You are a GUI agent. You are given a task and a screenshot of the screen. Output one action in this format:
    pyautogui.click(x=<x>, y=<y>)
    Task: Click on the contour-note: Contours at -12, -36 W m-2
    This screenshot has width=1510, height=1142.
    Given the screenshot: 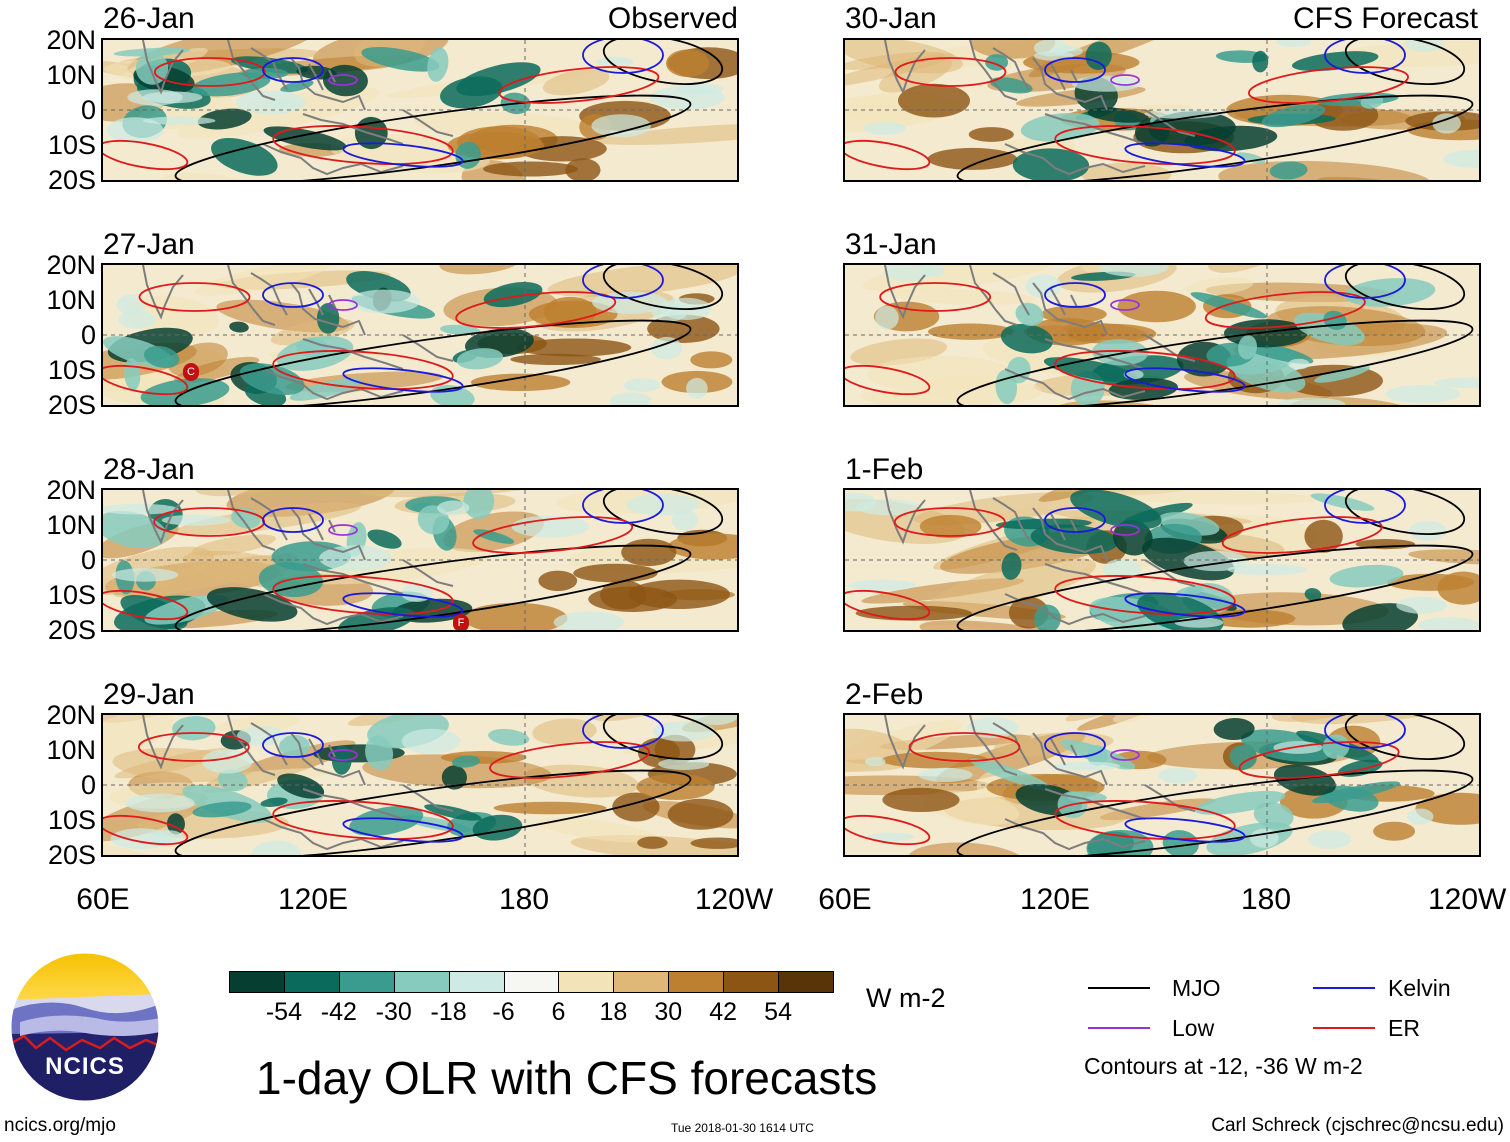 What is the action you would take?
    pyautogui.click(x=1223, y=1066)
    